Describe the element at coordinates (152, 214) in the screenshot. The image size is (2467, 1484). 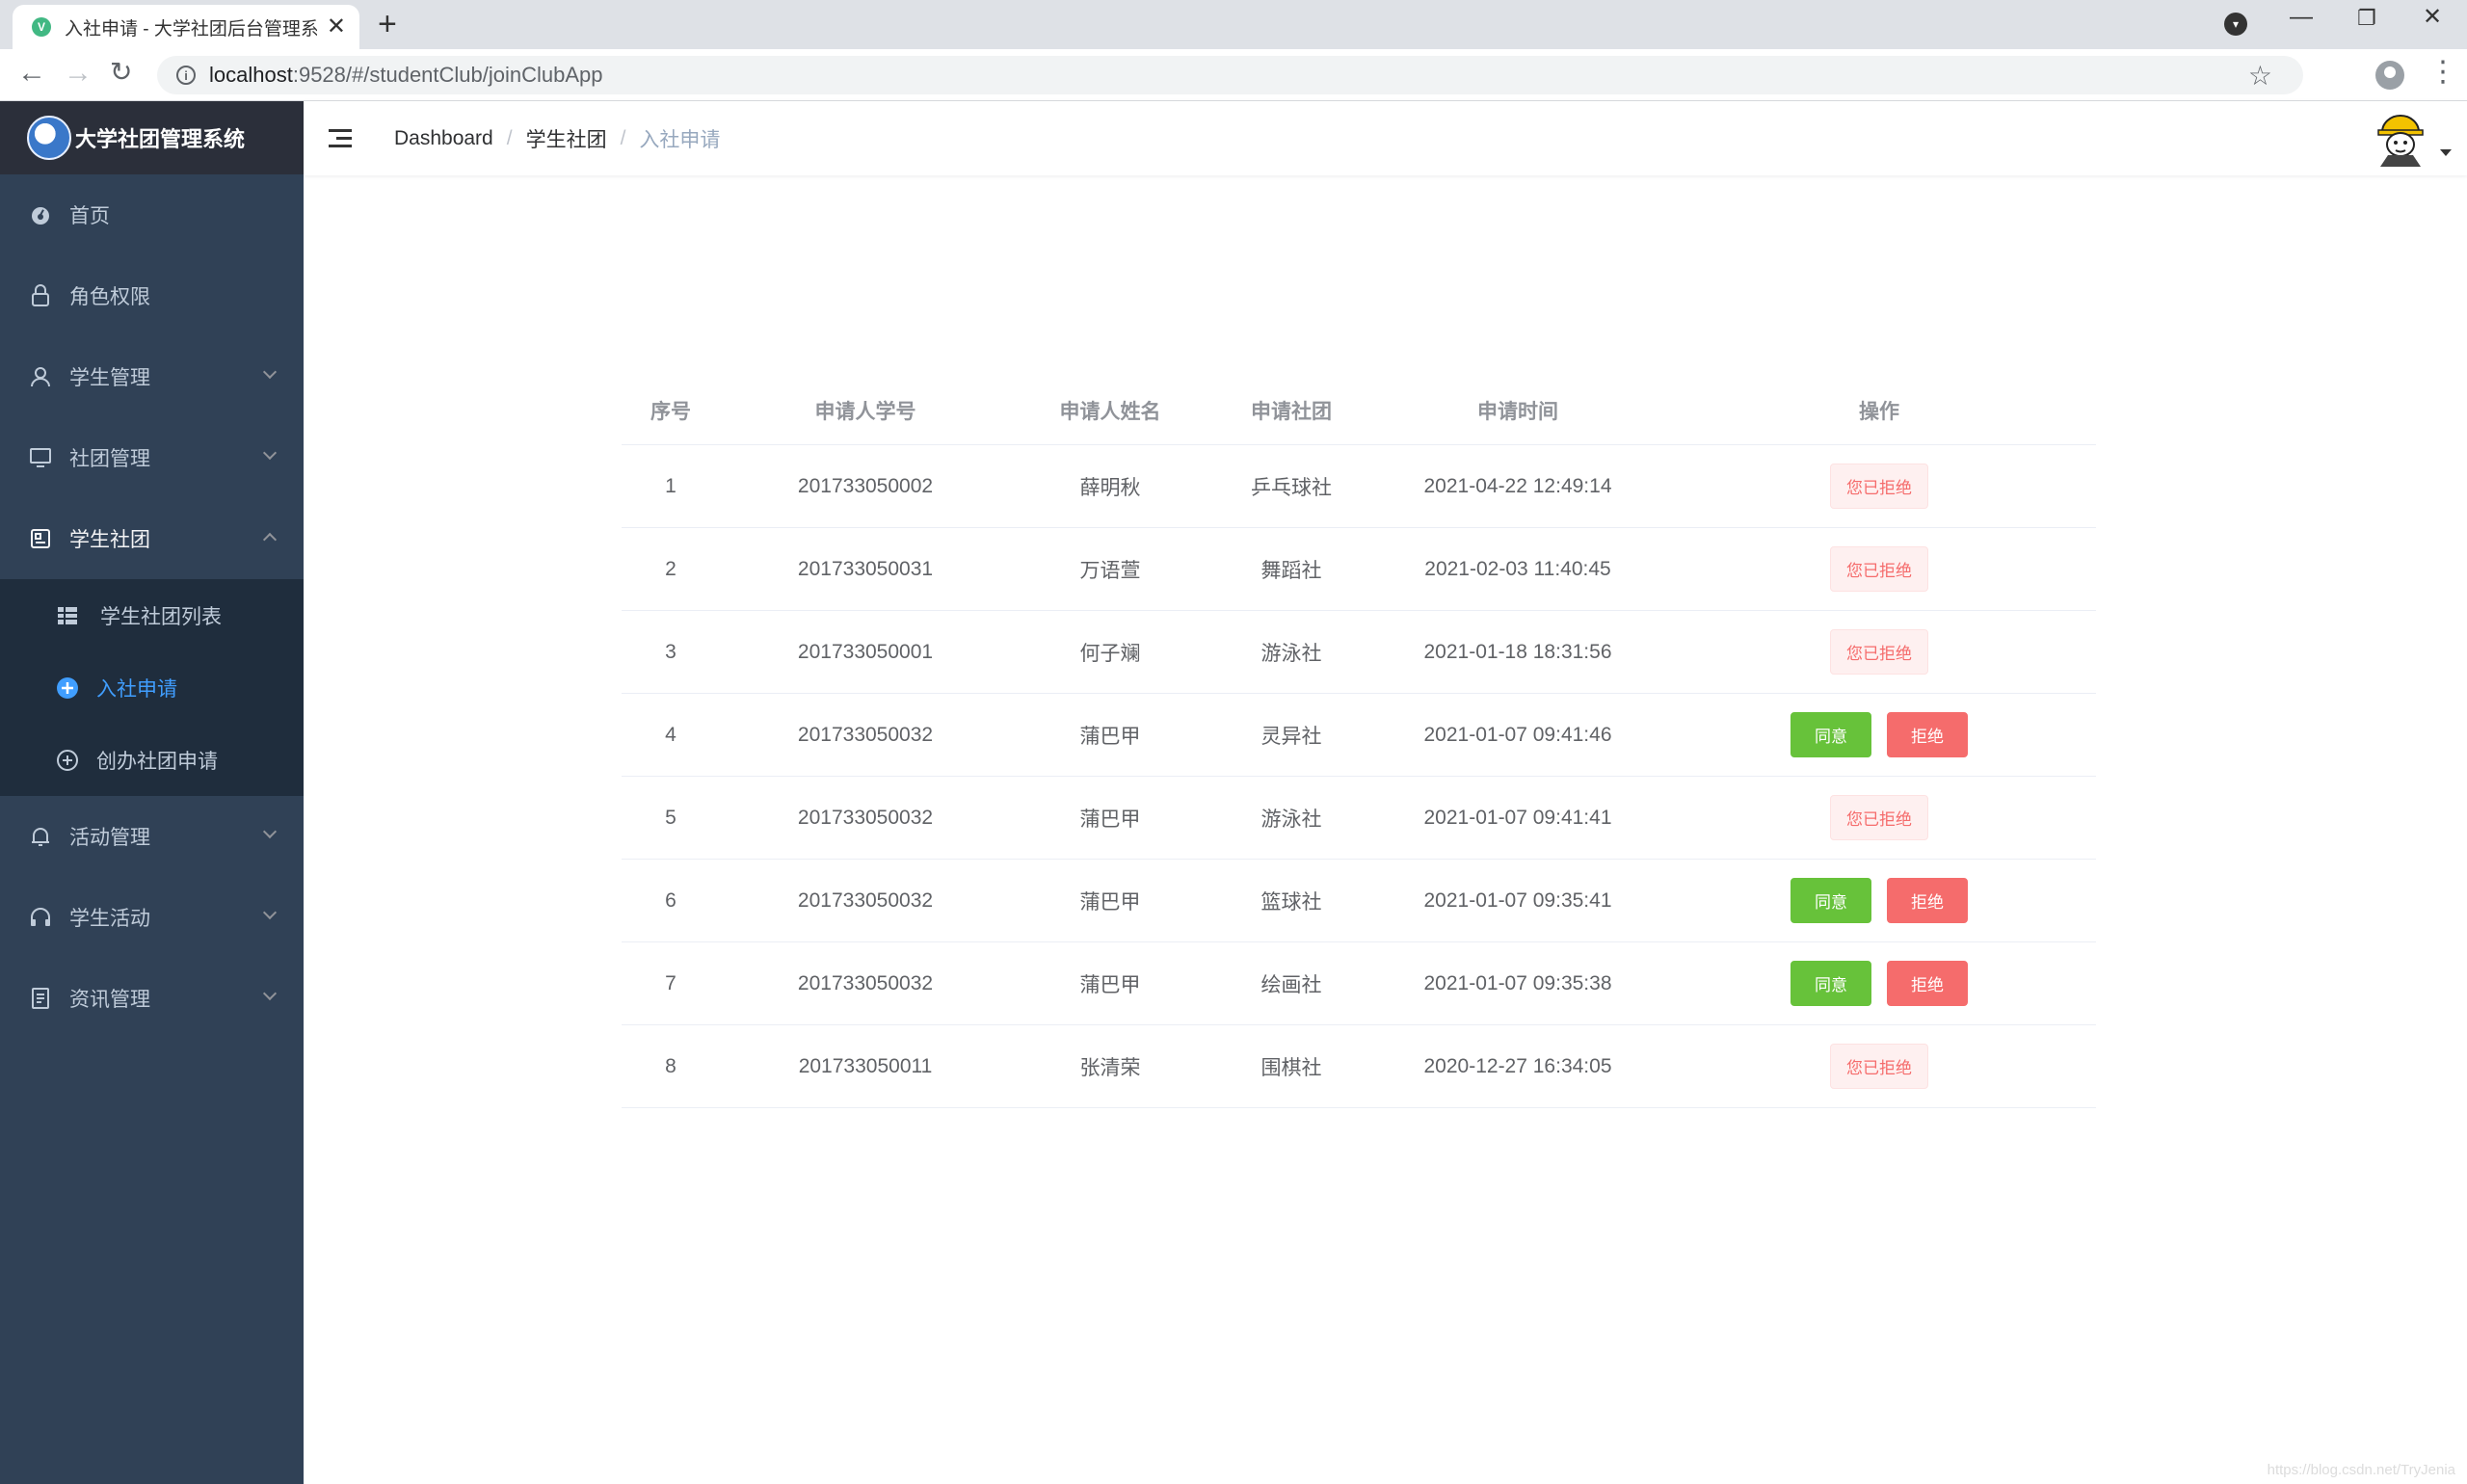
I see `sidebar-item-home: 首页` at that location.